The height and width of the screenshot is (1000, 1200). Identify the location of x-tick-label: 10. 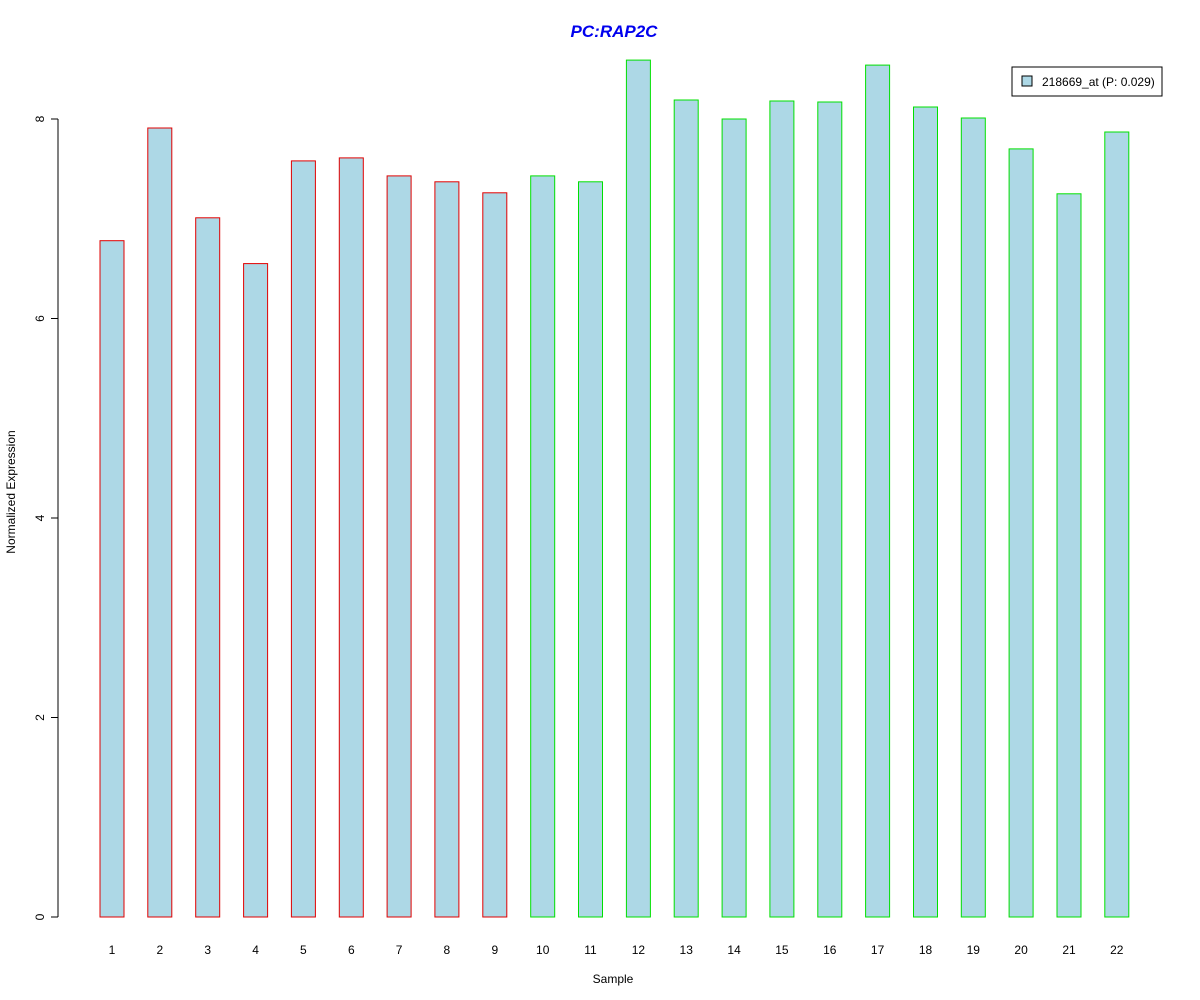
(543, 950).